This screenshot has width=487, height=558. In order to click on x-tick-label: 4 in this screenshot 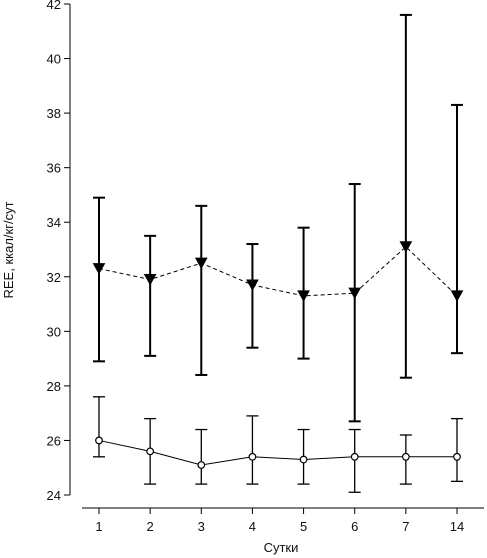, I will do `click(252, 526)`.